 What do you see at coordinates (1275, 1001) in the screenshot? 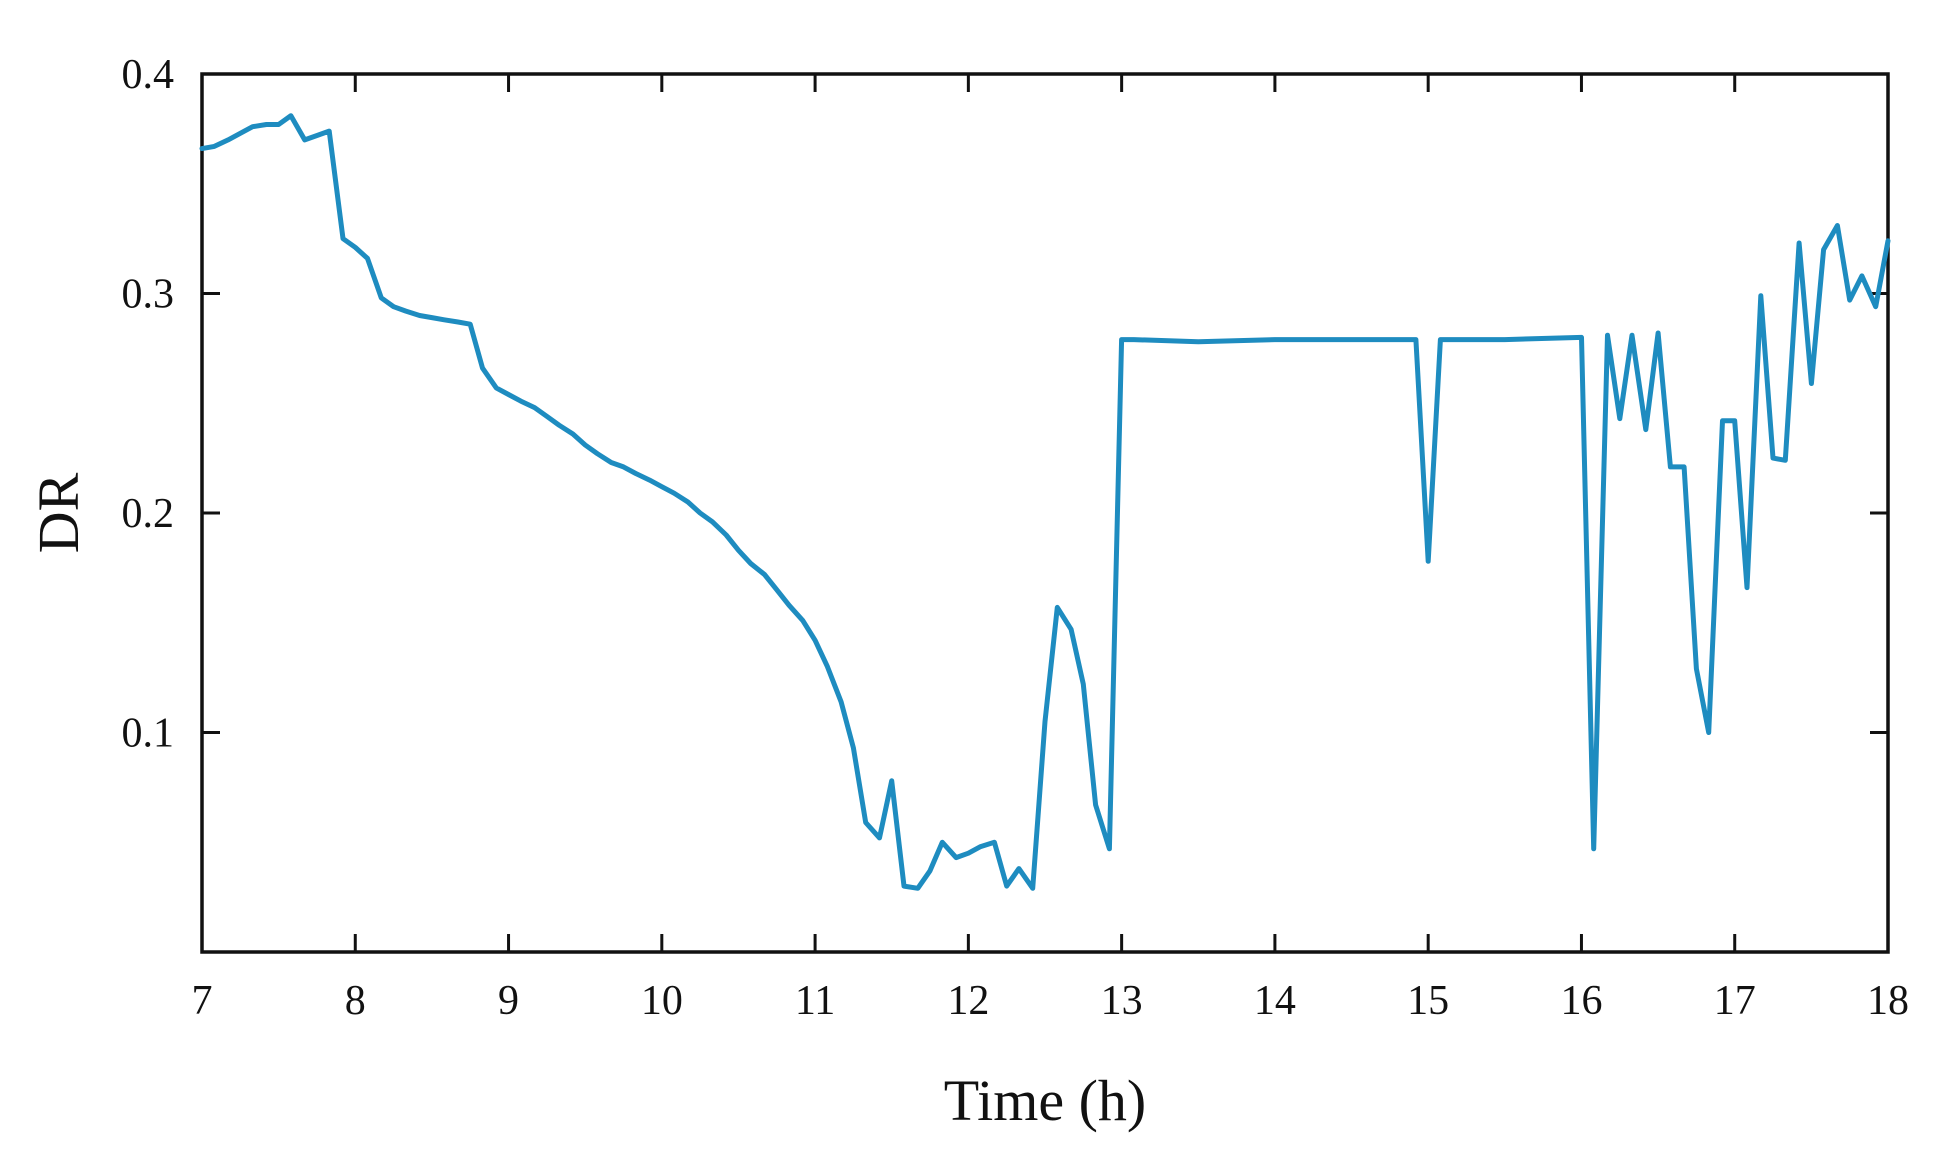
I see `x-tick-label: 14` at bounding box center [1275, 1001].